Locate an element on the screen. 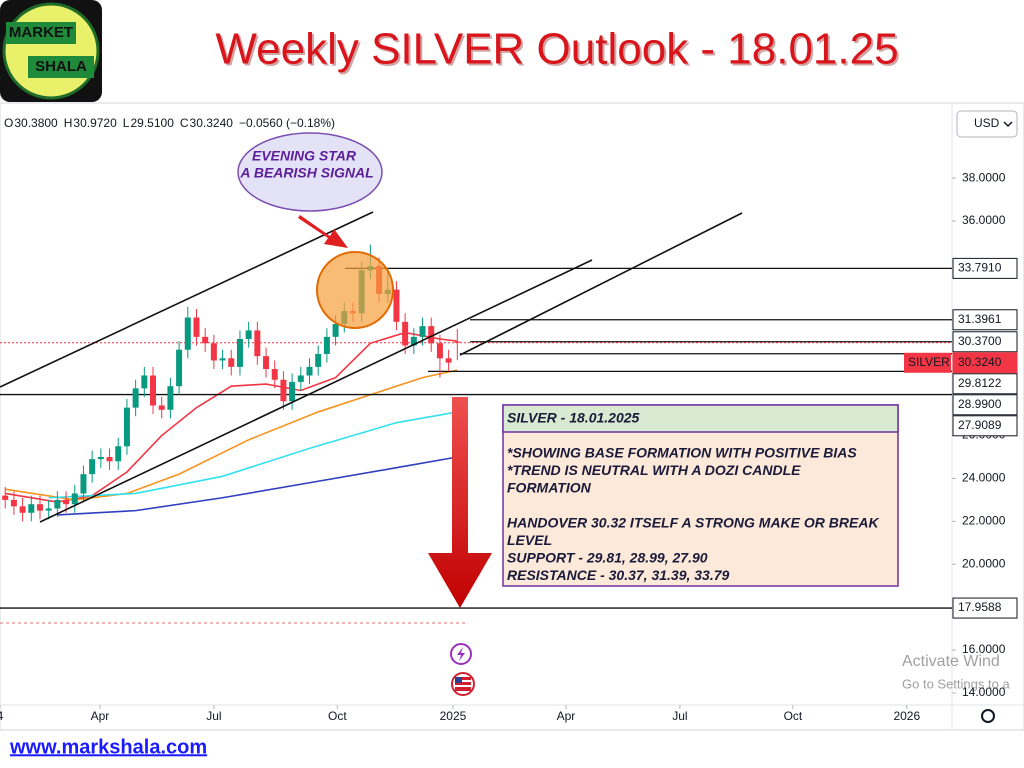 This screenshot has height=768, width=1024. title-shadow: Weekly SILVER Outlook - 18.01.25 is located at coordinates (558, 51).